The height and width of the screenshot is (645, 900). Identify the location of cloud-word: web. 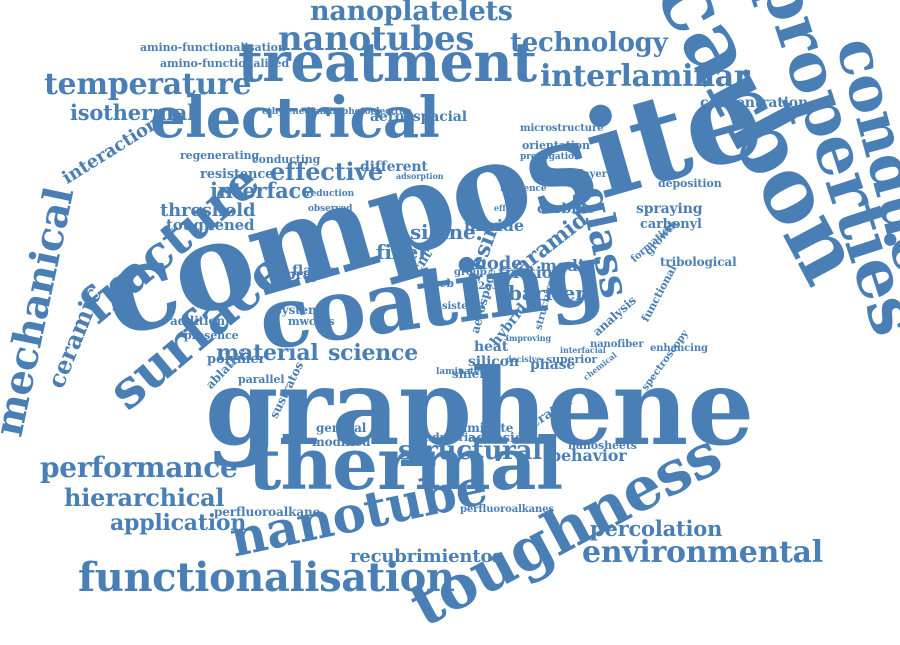
(442, 283).